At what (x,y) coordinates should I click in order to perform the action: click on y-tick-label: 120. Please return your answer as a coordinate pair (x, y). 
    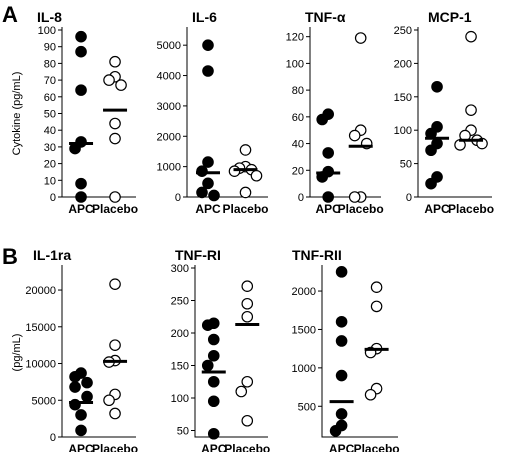
    Looking at the image, I should click on (295, 38).